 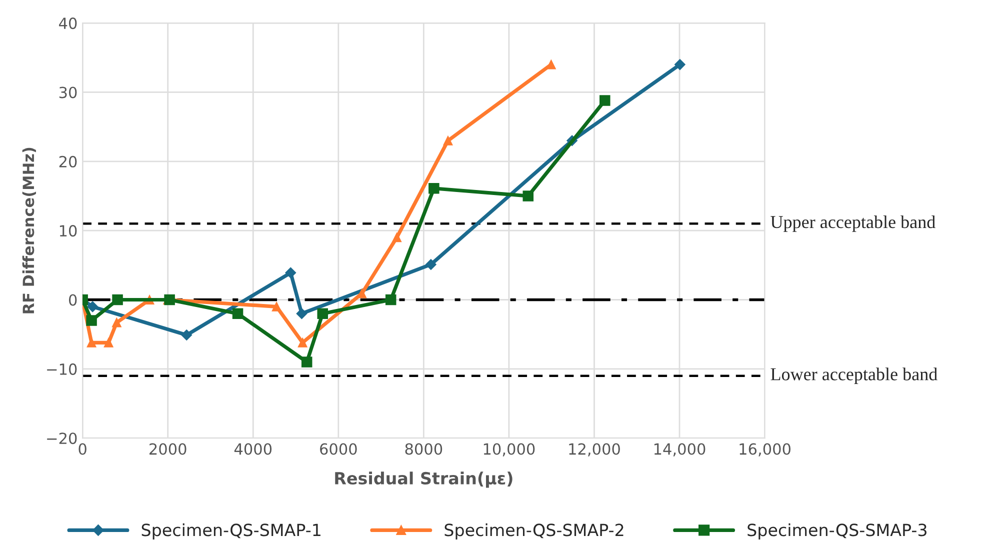 What do you see at coordinates (68, 92) in the screenshot?
I see `y-tick-label: 30` at bounding box center [68, 92].